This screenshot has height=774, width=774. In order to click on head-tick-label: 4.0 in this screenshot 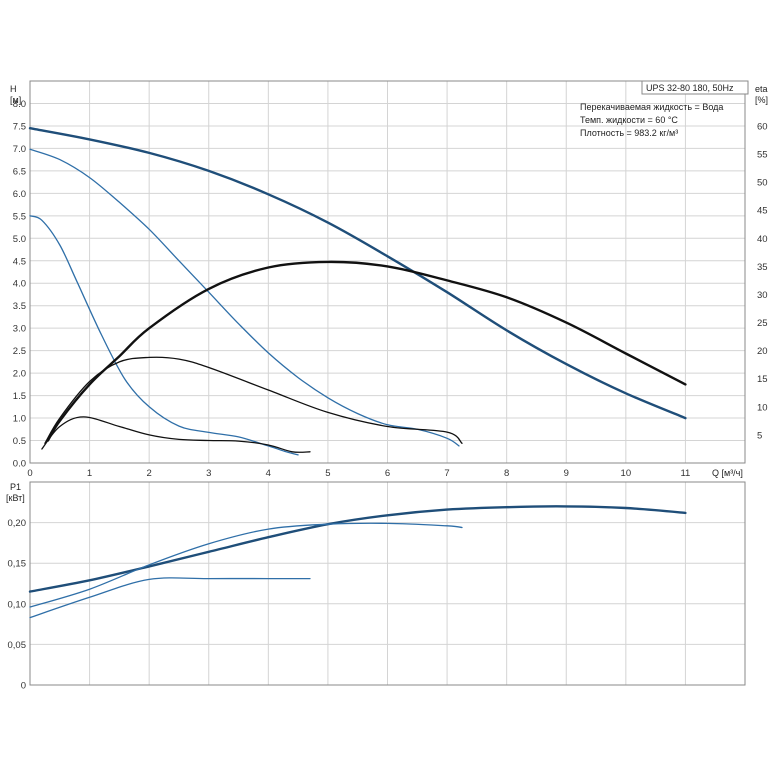, I will do `click(19, 284)`.